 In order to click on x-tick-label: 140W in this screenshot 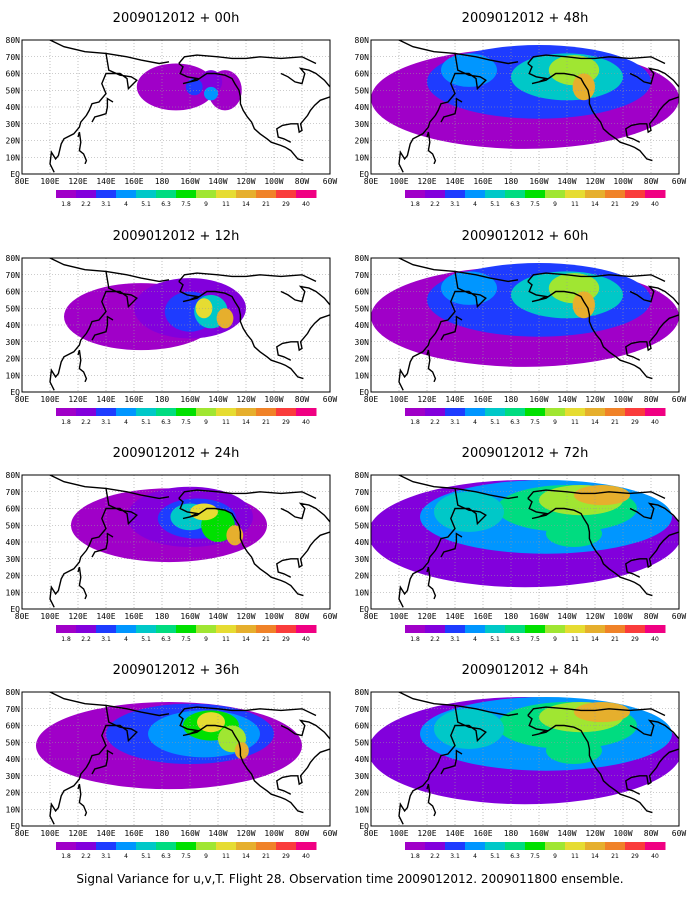, I will do `click(566, 833)`.